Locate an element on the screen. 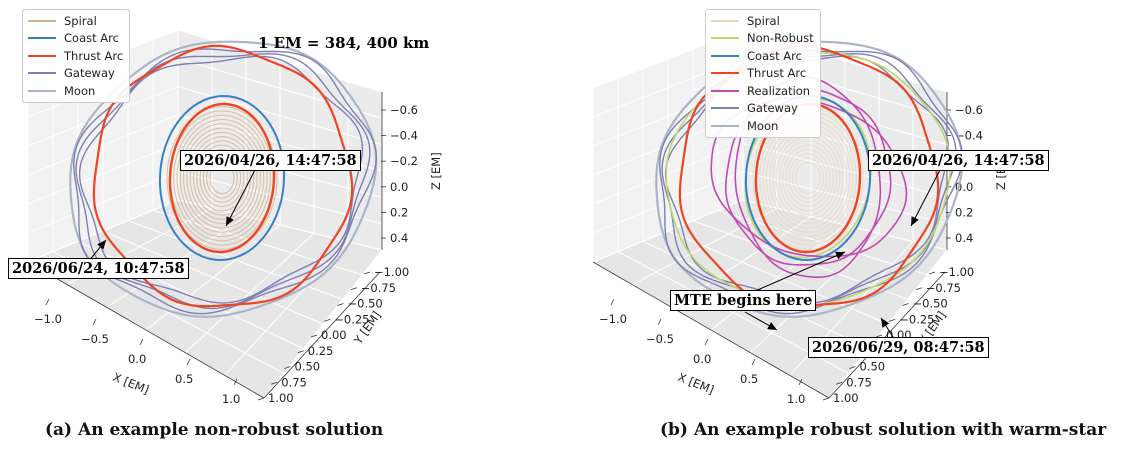 This screenshot has width=1130, height=453. z-tick-label: 0.2 is located at coordinates (964, 212).